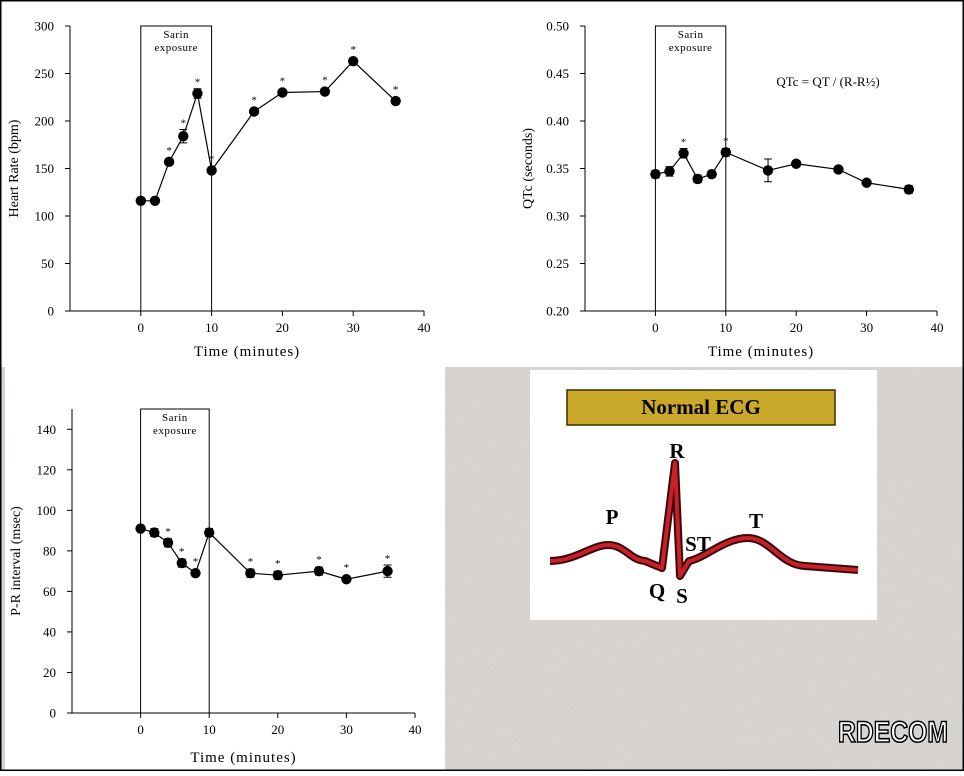 The height and width of the screenshot is (776, 964). Describe the element at coordinates (47, 429) in the screenshot. I see `y-tick-label: 140` at that location.